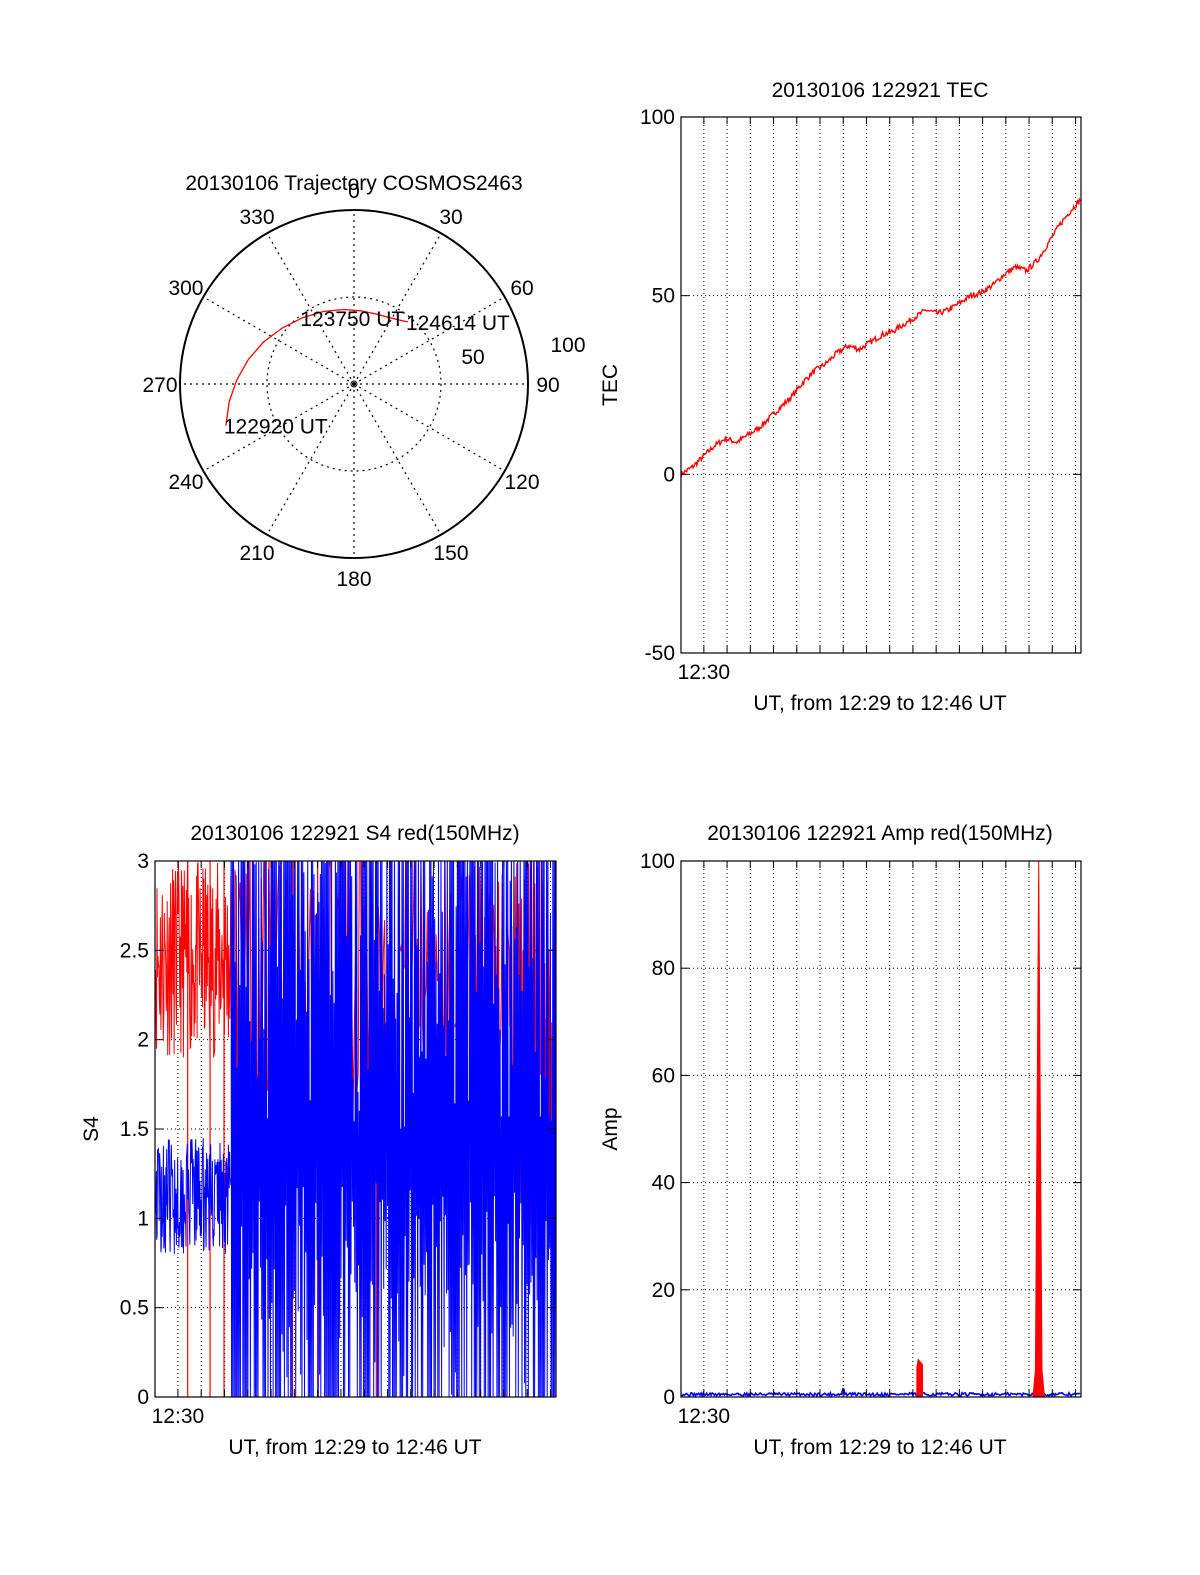 The width and height of the screenshot is (1200, 1575). I want to click on y-tick-label: -50, so click(660, 653).